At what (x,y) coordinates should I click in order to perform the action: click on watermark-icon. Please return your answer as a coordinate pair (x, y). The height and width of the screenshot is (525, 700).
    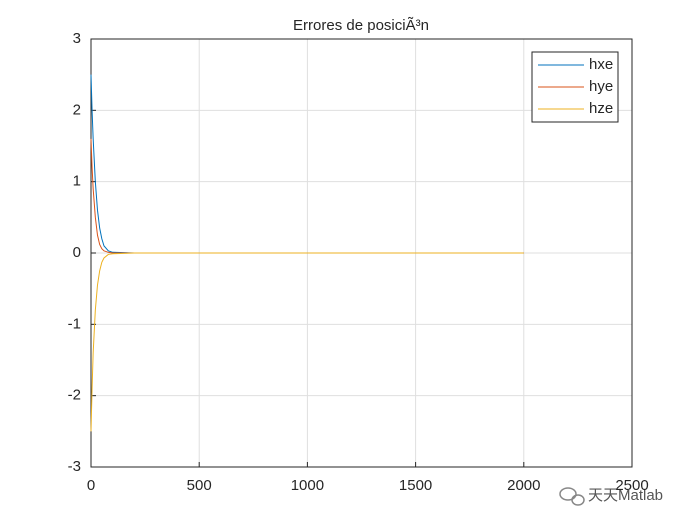
    Looking at the image, I should click on (572, 496).